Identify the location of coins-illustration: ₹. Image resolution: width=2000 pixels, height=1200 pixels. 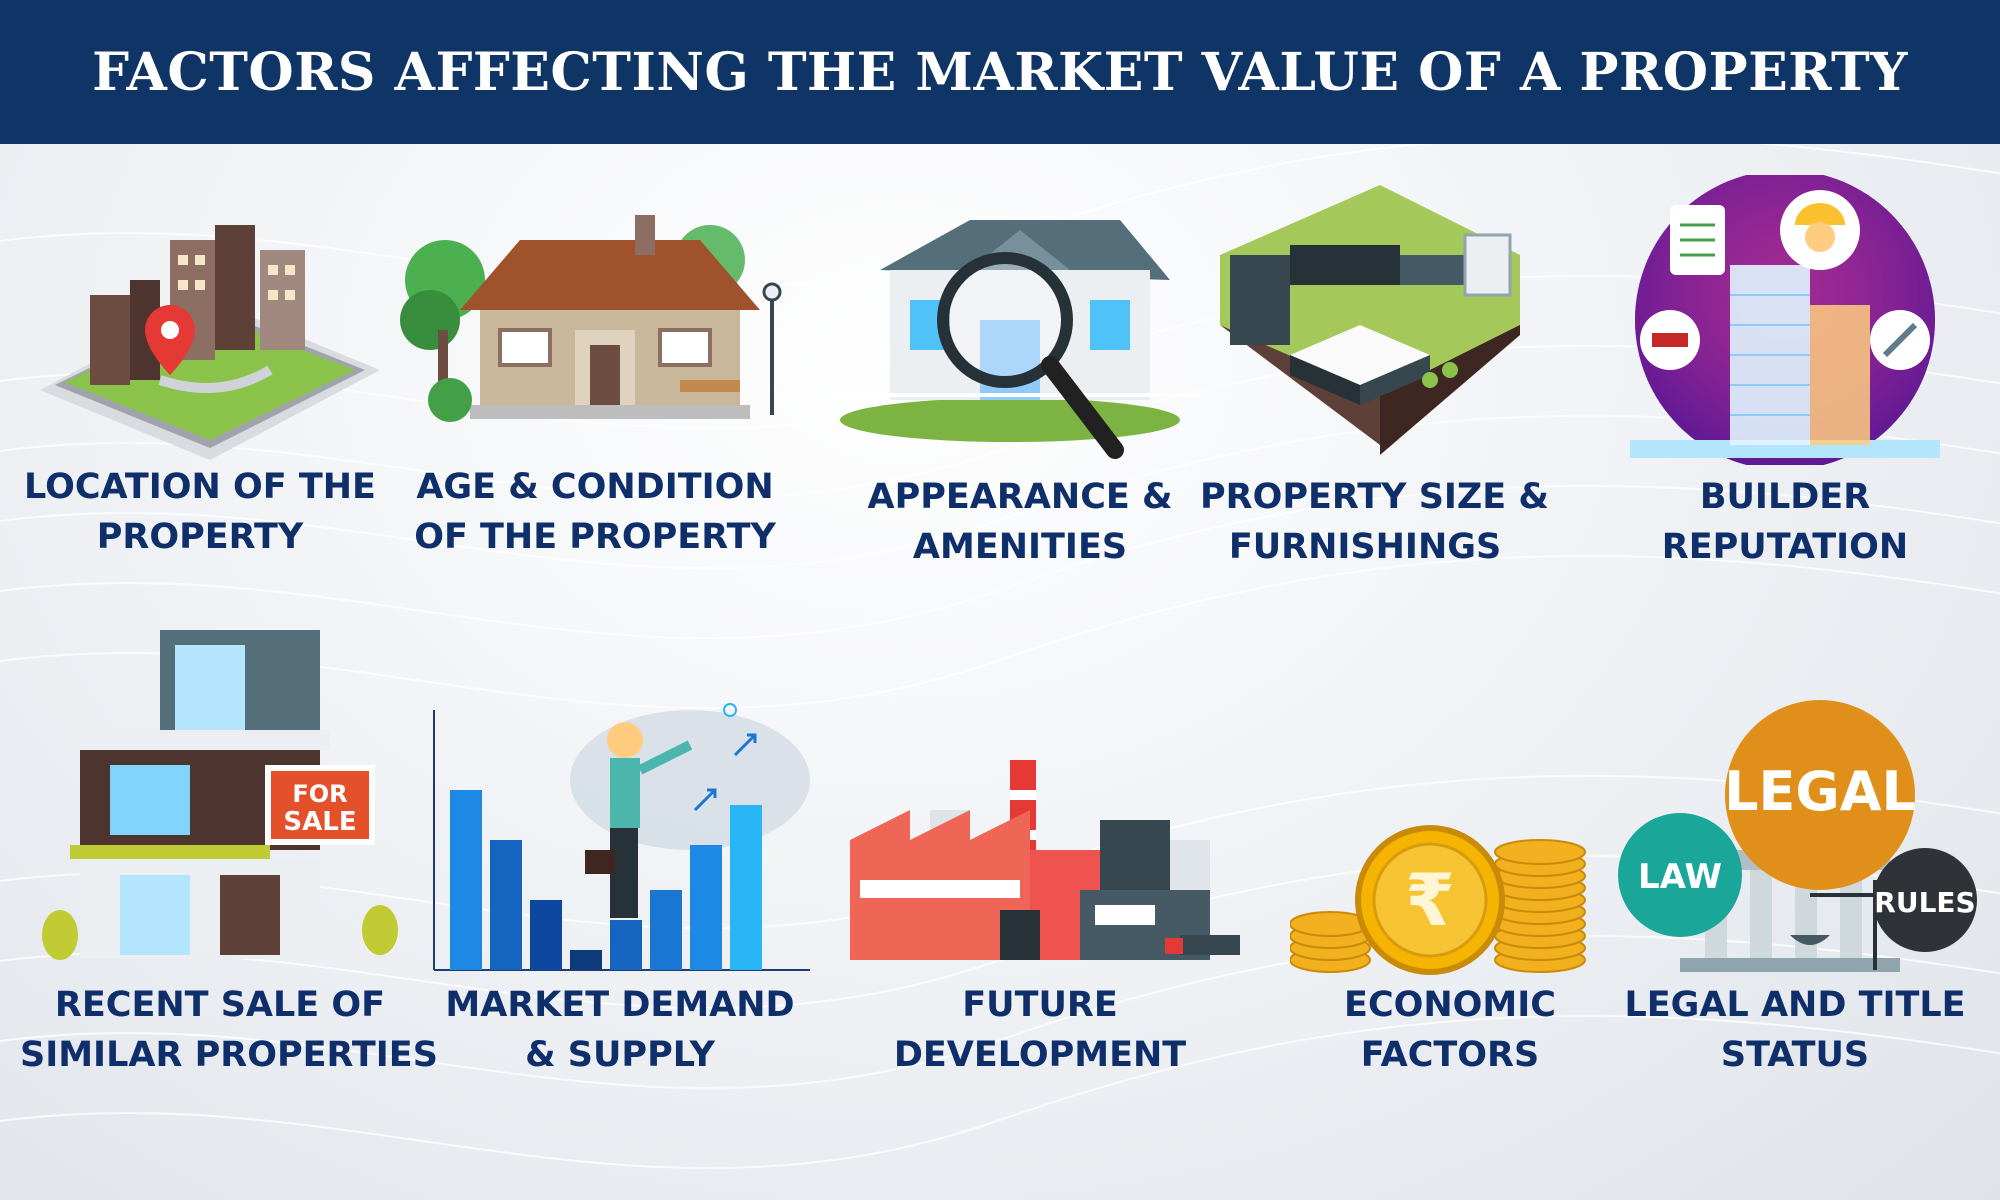
(1438, 900).